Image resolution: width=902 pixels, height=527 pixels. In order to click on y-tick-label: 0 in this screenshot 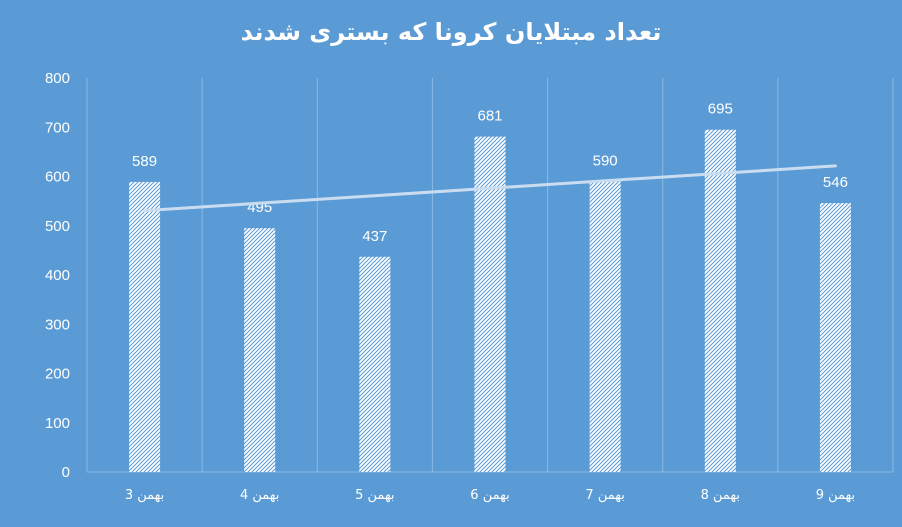, I will do `click(66, 472)`.